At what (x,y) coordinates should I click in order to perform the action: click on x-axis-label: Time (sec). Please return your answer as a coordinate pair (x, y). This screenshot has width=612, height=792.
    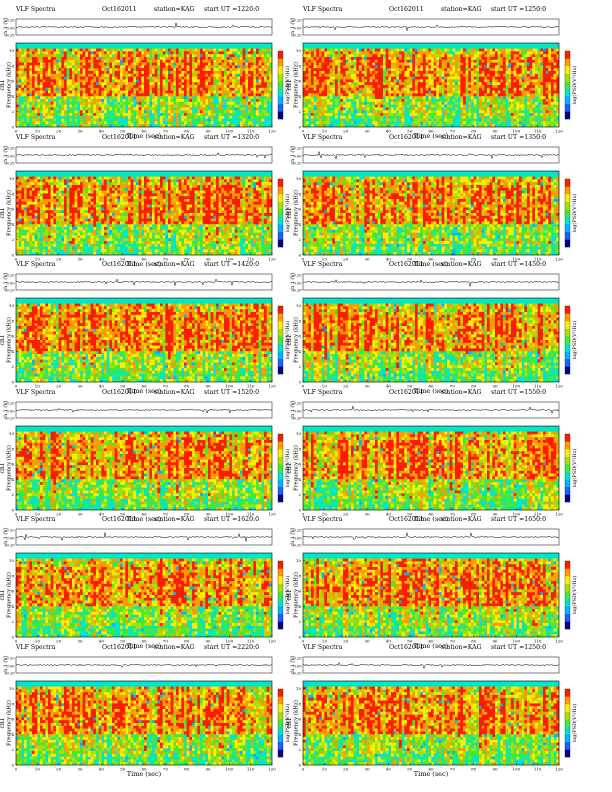
    Looking at the image, I should click on (431, 136).